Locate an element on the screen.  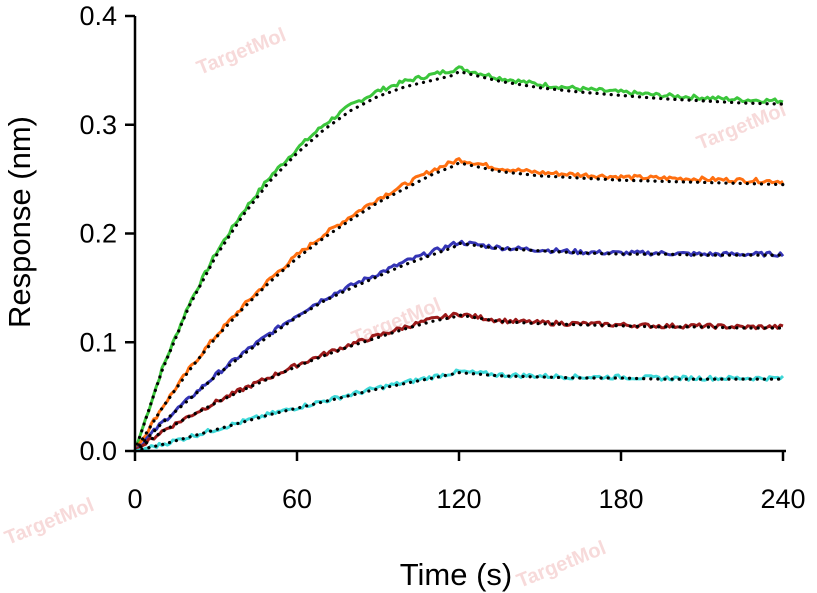
y-tick-label: 0.4 is located at coordinates (98, 16).